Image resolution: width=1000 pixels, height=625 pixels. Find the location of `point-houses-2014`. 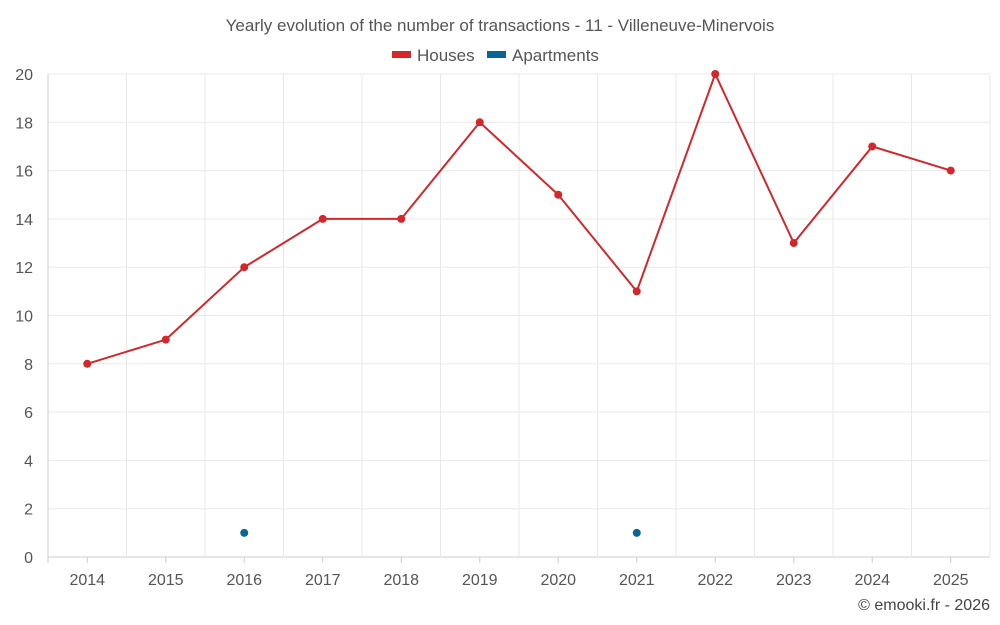

point-houses-2014 is located at coordinates (87, 363).